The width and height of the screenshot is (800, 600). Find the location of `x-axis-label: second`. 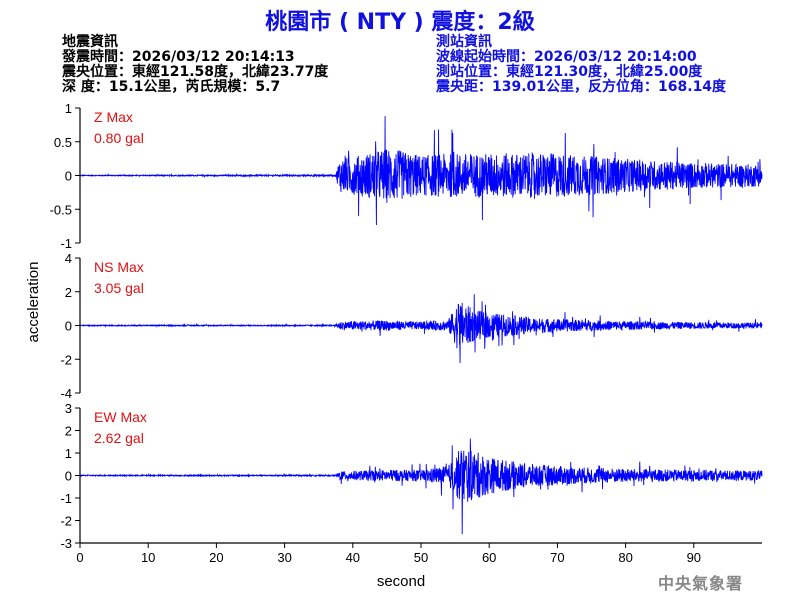

x-axis-label: second is located at coordinates (401, 581).